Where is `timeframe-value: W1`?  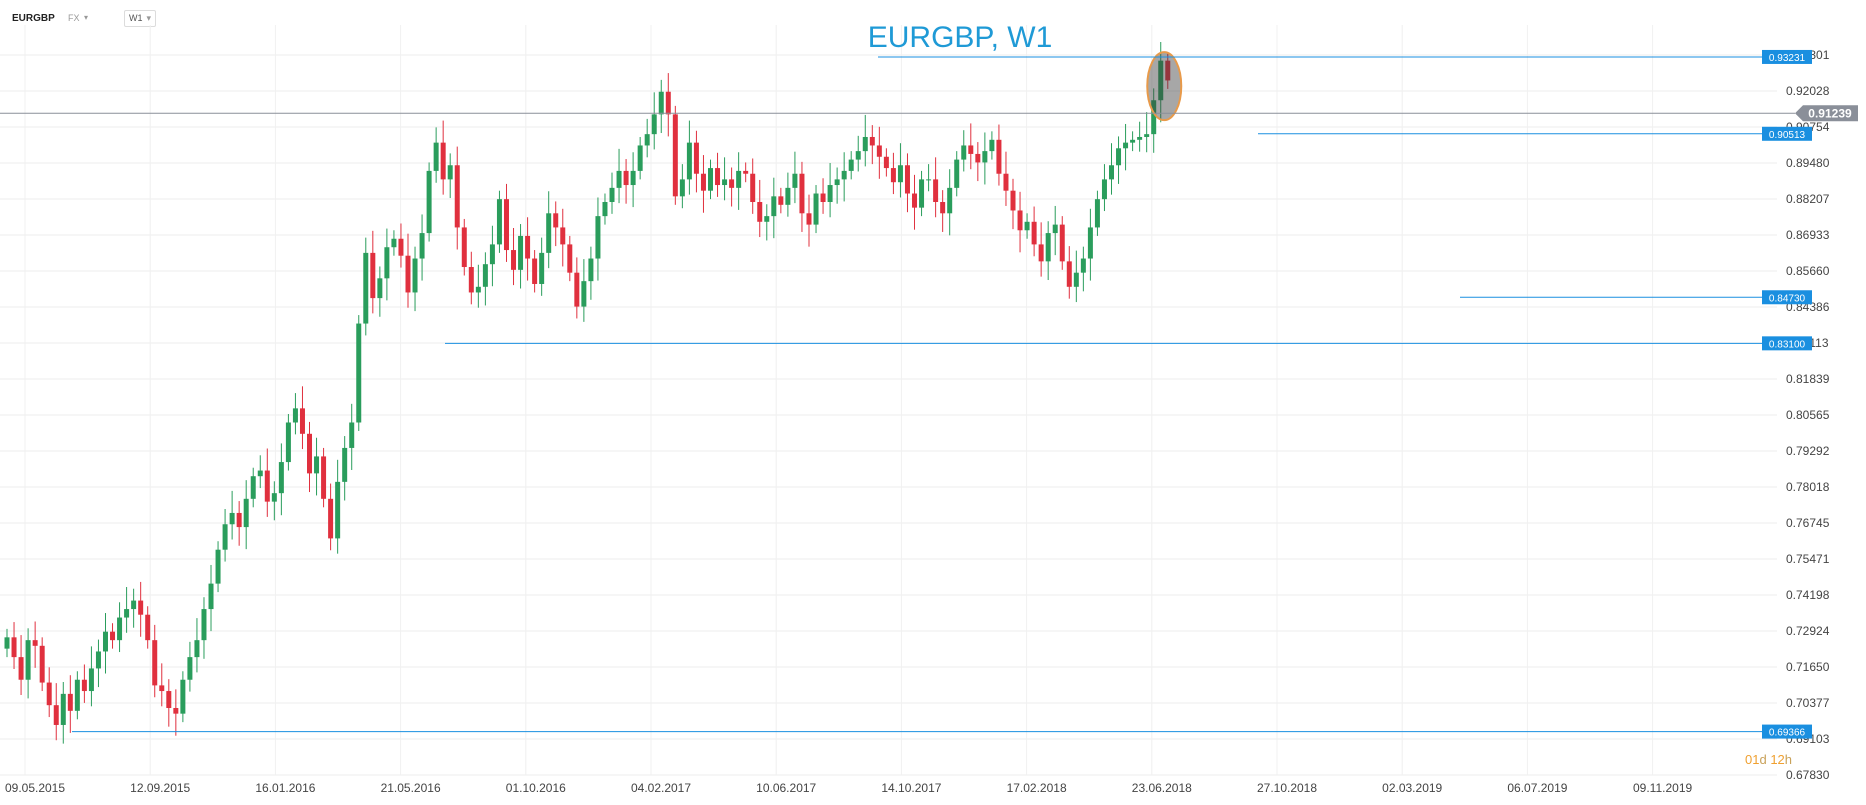
timeframe-value: W1 is located at coordinates (136, 18).